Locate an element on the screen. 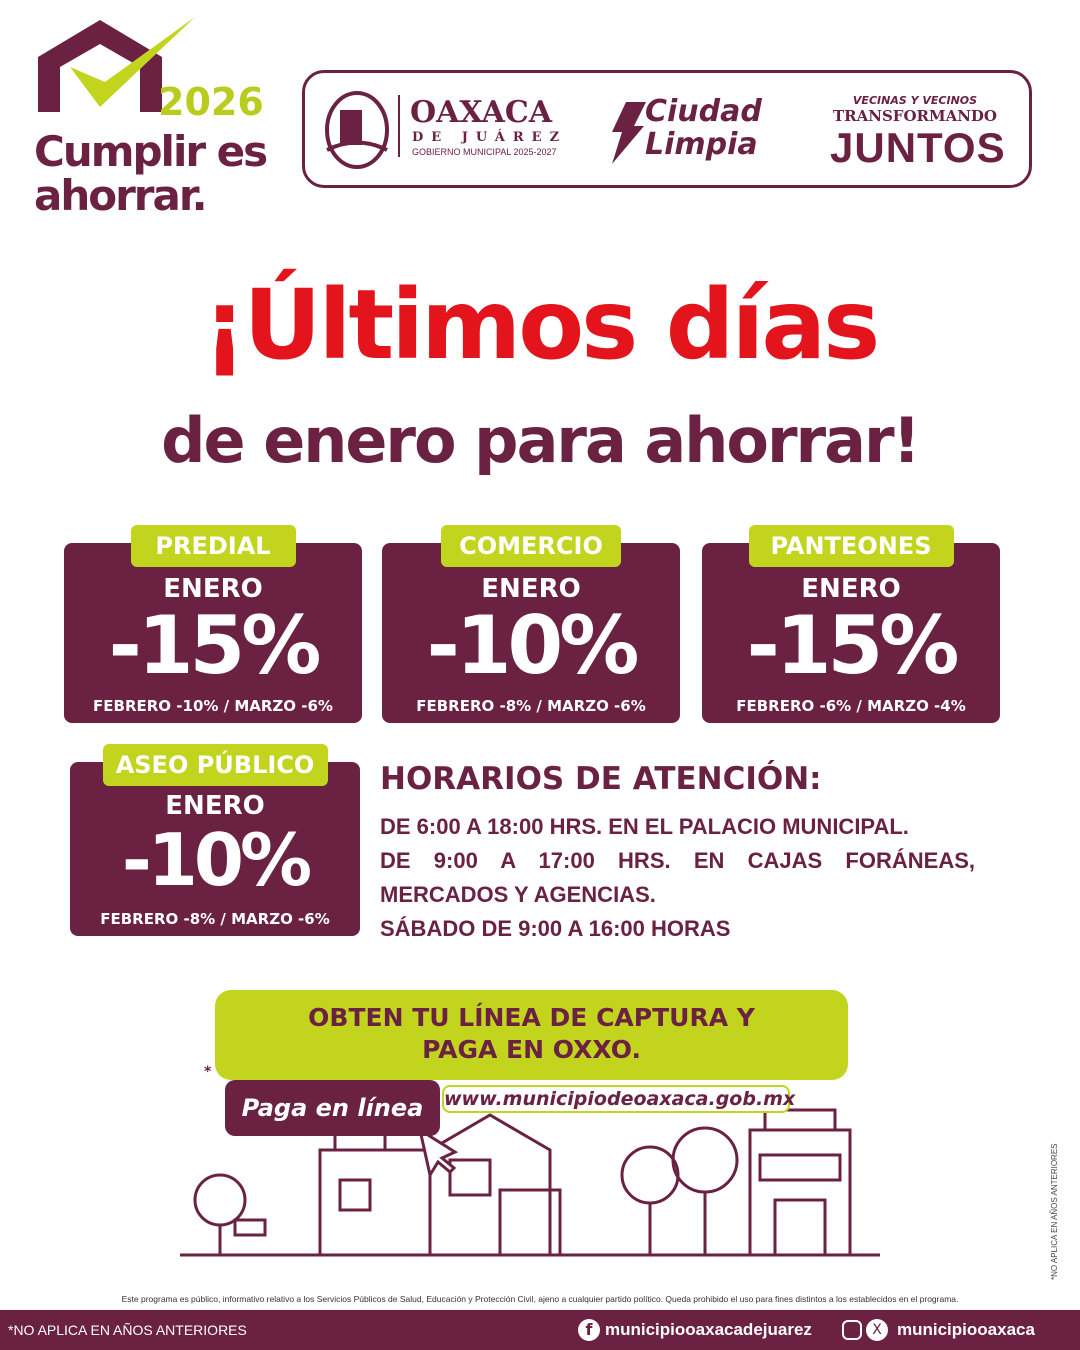 The width and height of the screenshot is (1080, 1350). footer-note: *NO APLICA EN AÑOS ANTERIORES is located at coordinates (127, 1330).